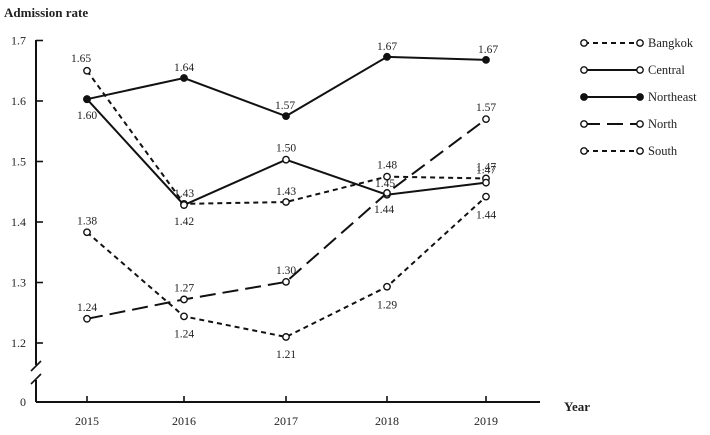 The height and width of the screenshot is (435, 710). Describe the element at coordinates (18, 162) in the screenshot. I see `y-tick-label: 1.5` at that location.